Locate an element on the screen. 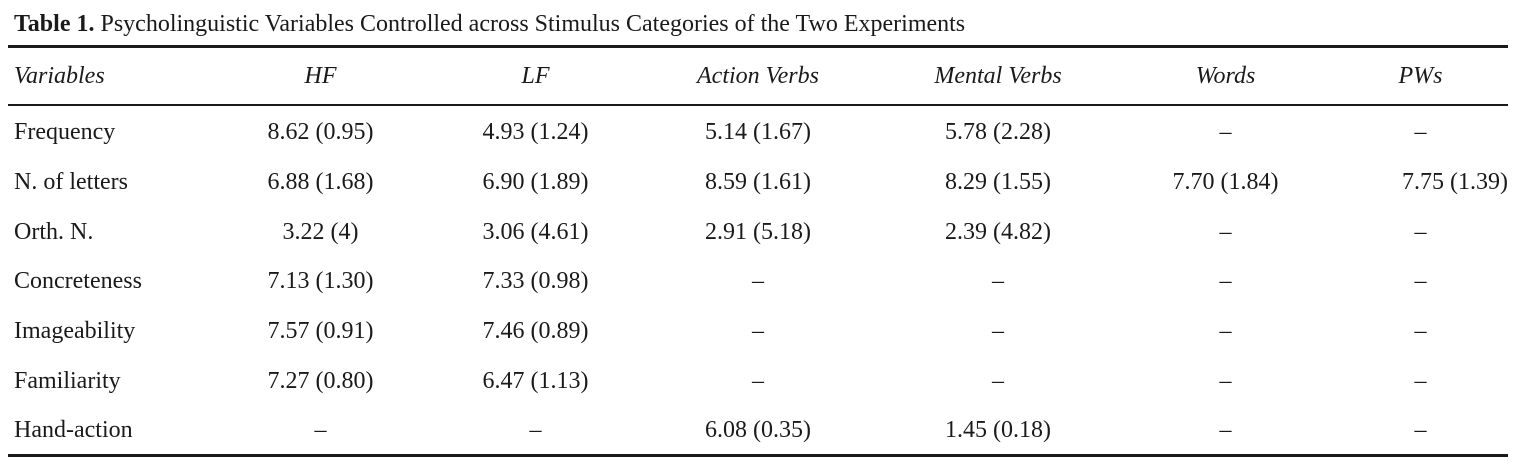  table-row: Familiarity 7.27 (0.80) 6.47 (1.13) – – – – is located at coordinates (758, 381).